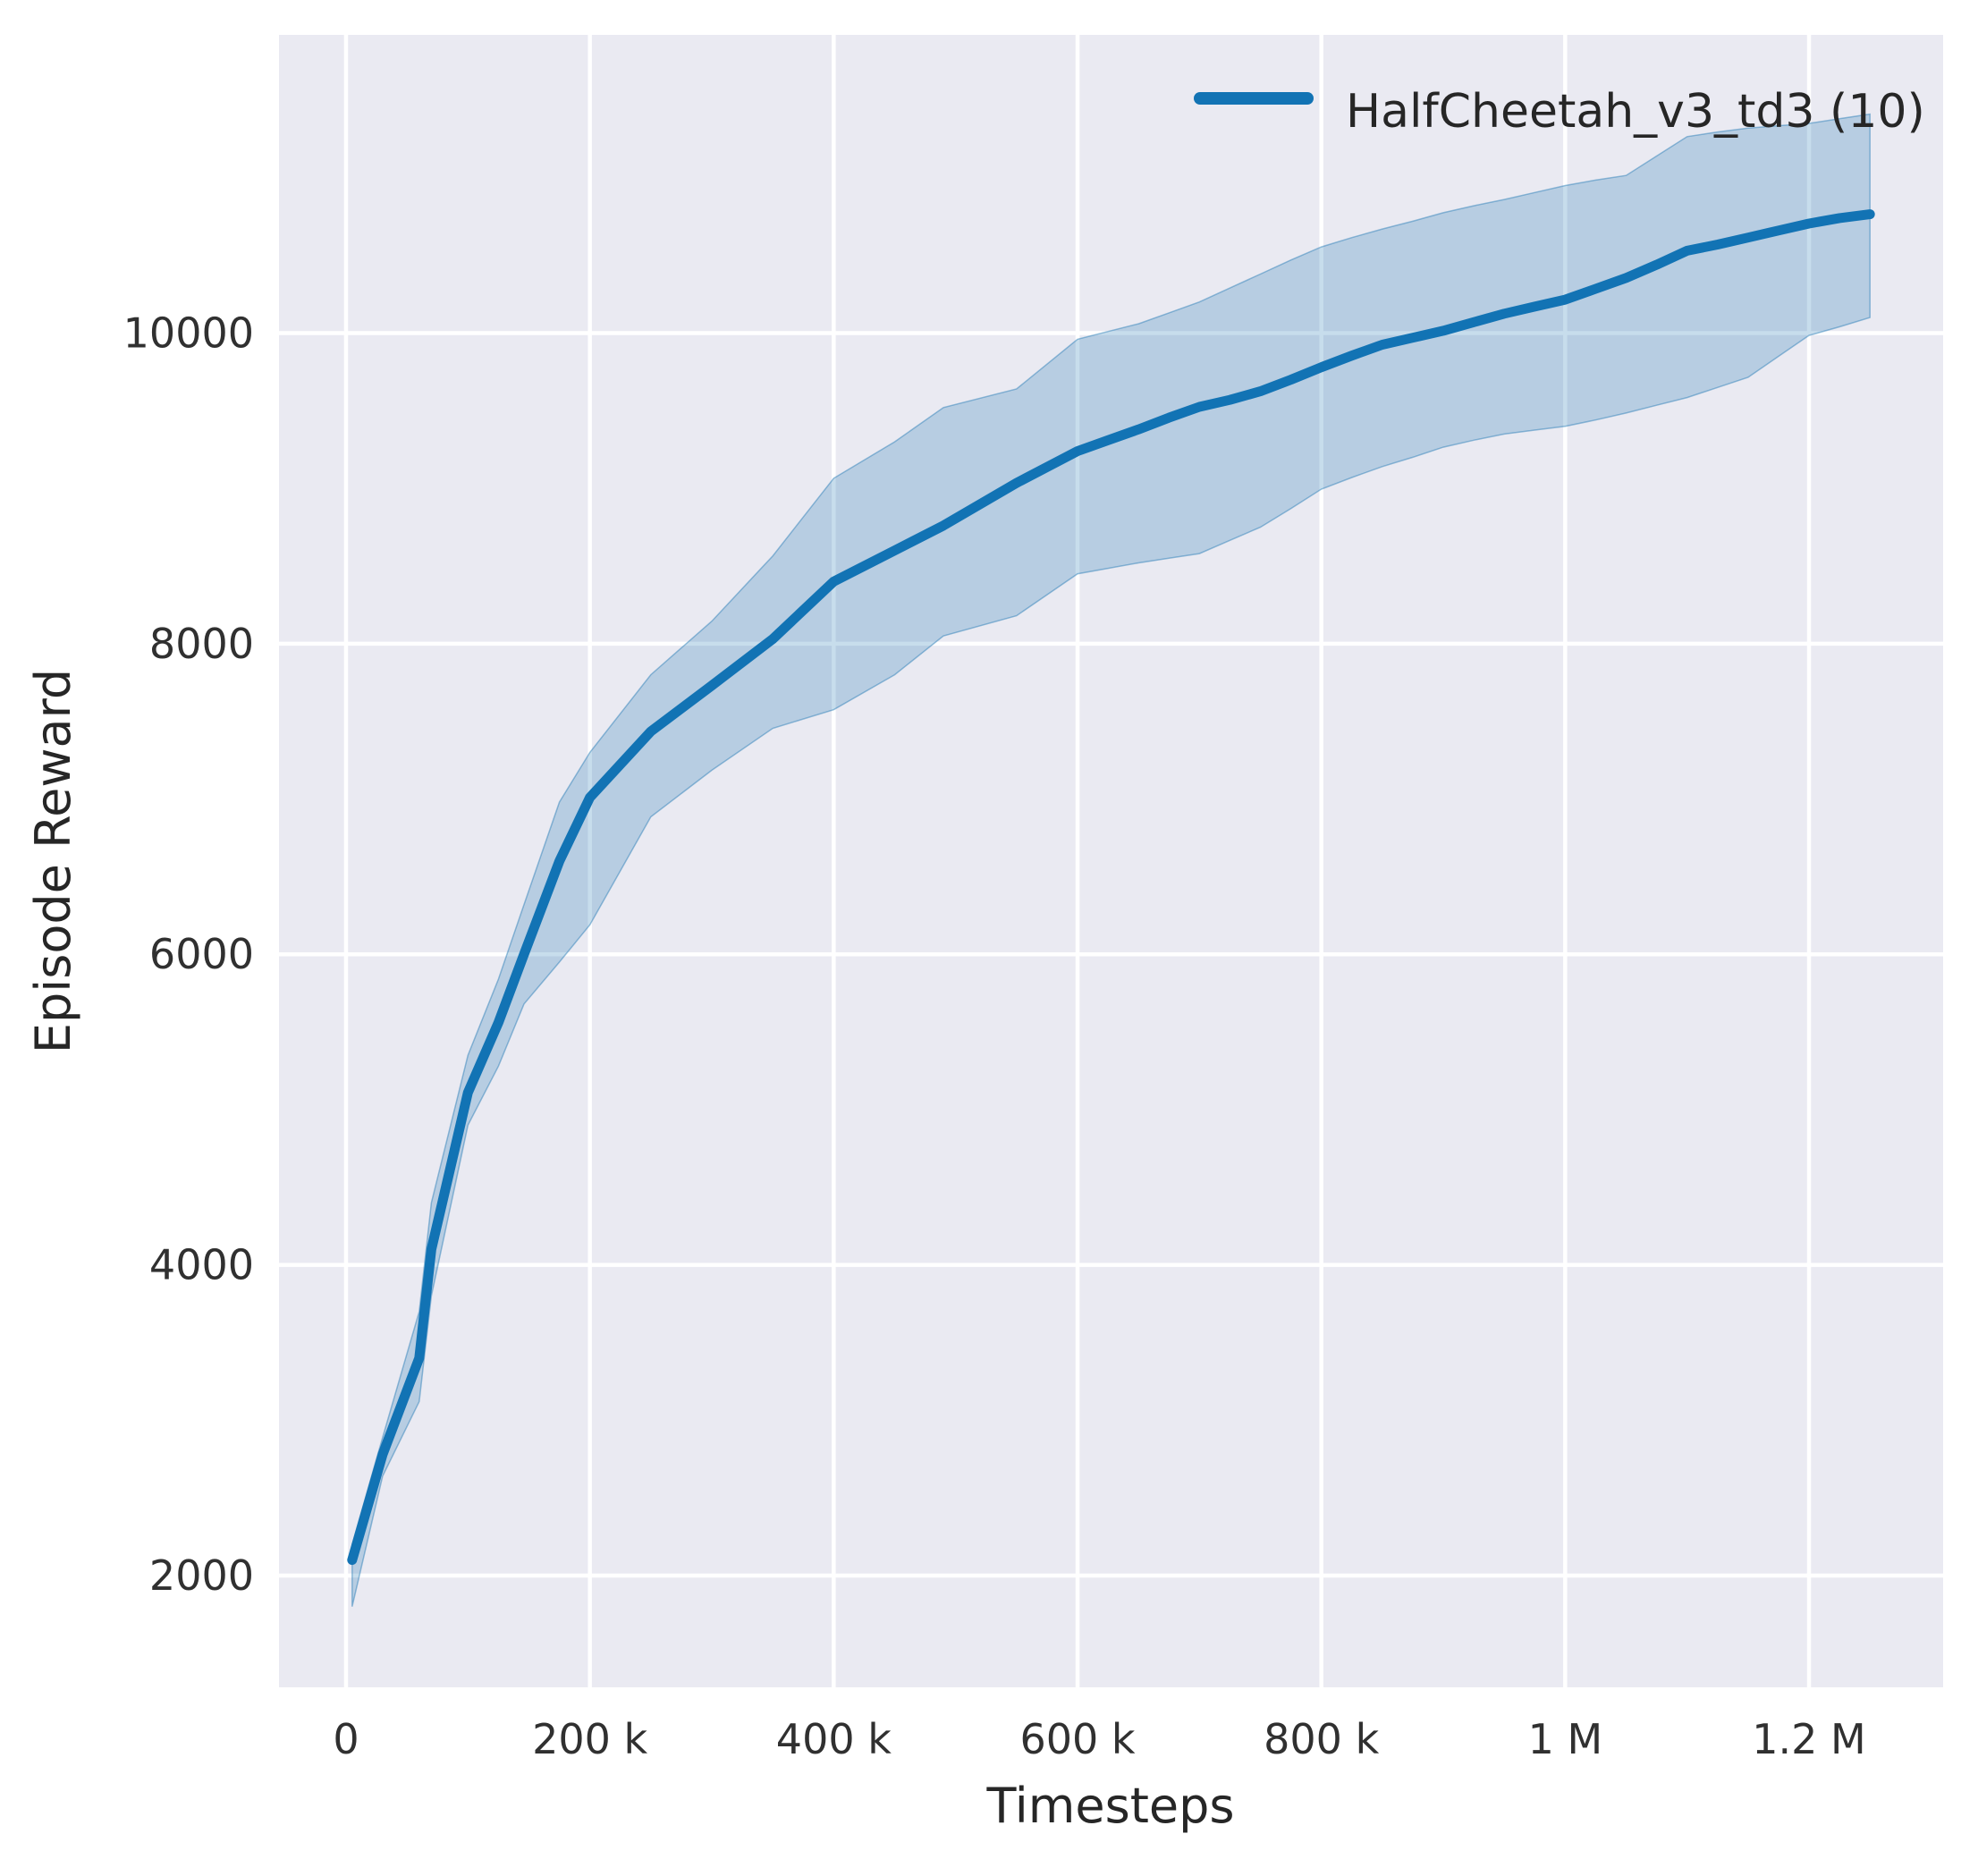  What do you see at coordinates (201, 954) in the screenshot?
I see `y-tick-label: 6000` at bounding box center [201, 954].